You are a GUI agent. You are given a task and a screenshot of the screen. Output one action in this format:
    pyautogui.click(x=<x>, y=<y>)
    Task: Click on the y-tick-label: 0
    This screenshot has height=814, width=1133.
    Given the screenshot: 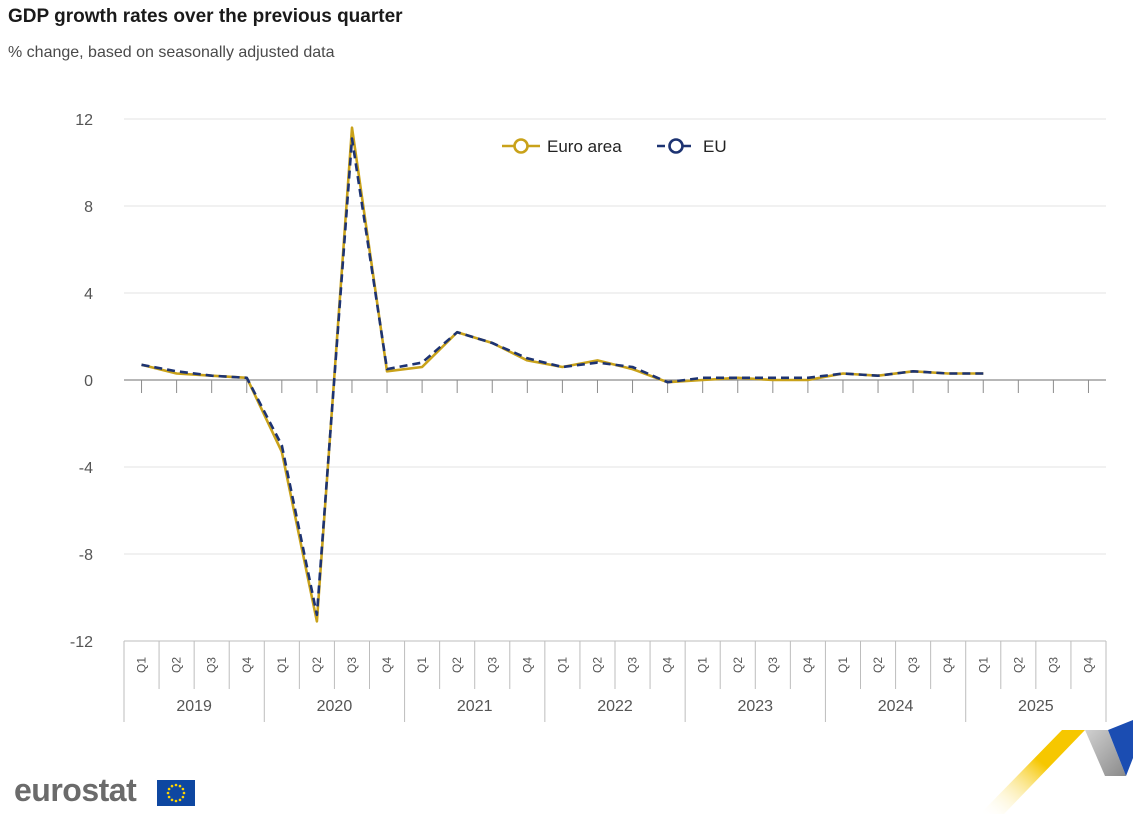 What is the action you would take?
    pyautogui.click(x=88, y=381)
    